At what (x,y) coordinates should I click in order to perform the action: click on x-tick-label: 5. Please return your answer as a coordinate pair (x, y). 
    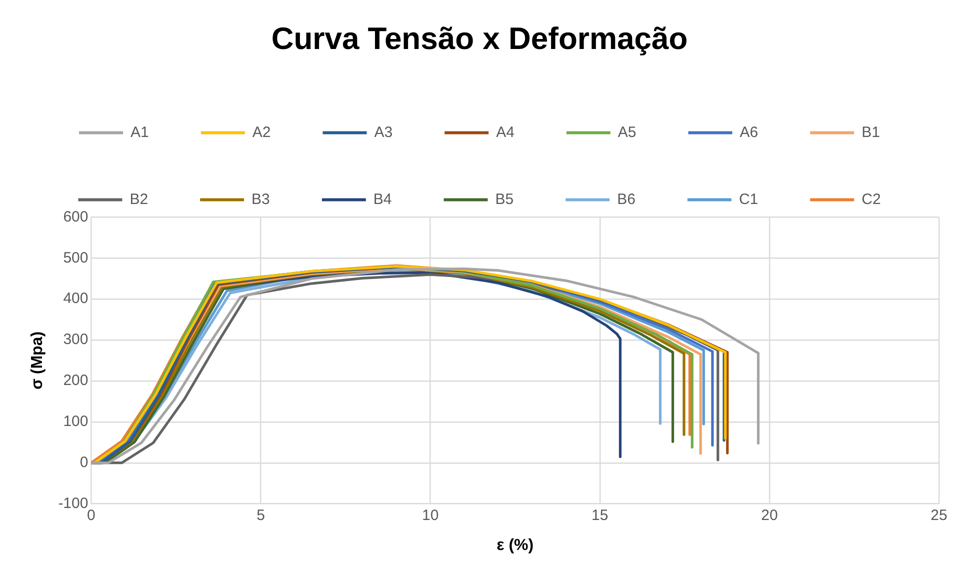
    Looking at the image, I should click on (260, 515).